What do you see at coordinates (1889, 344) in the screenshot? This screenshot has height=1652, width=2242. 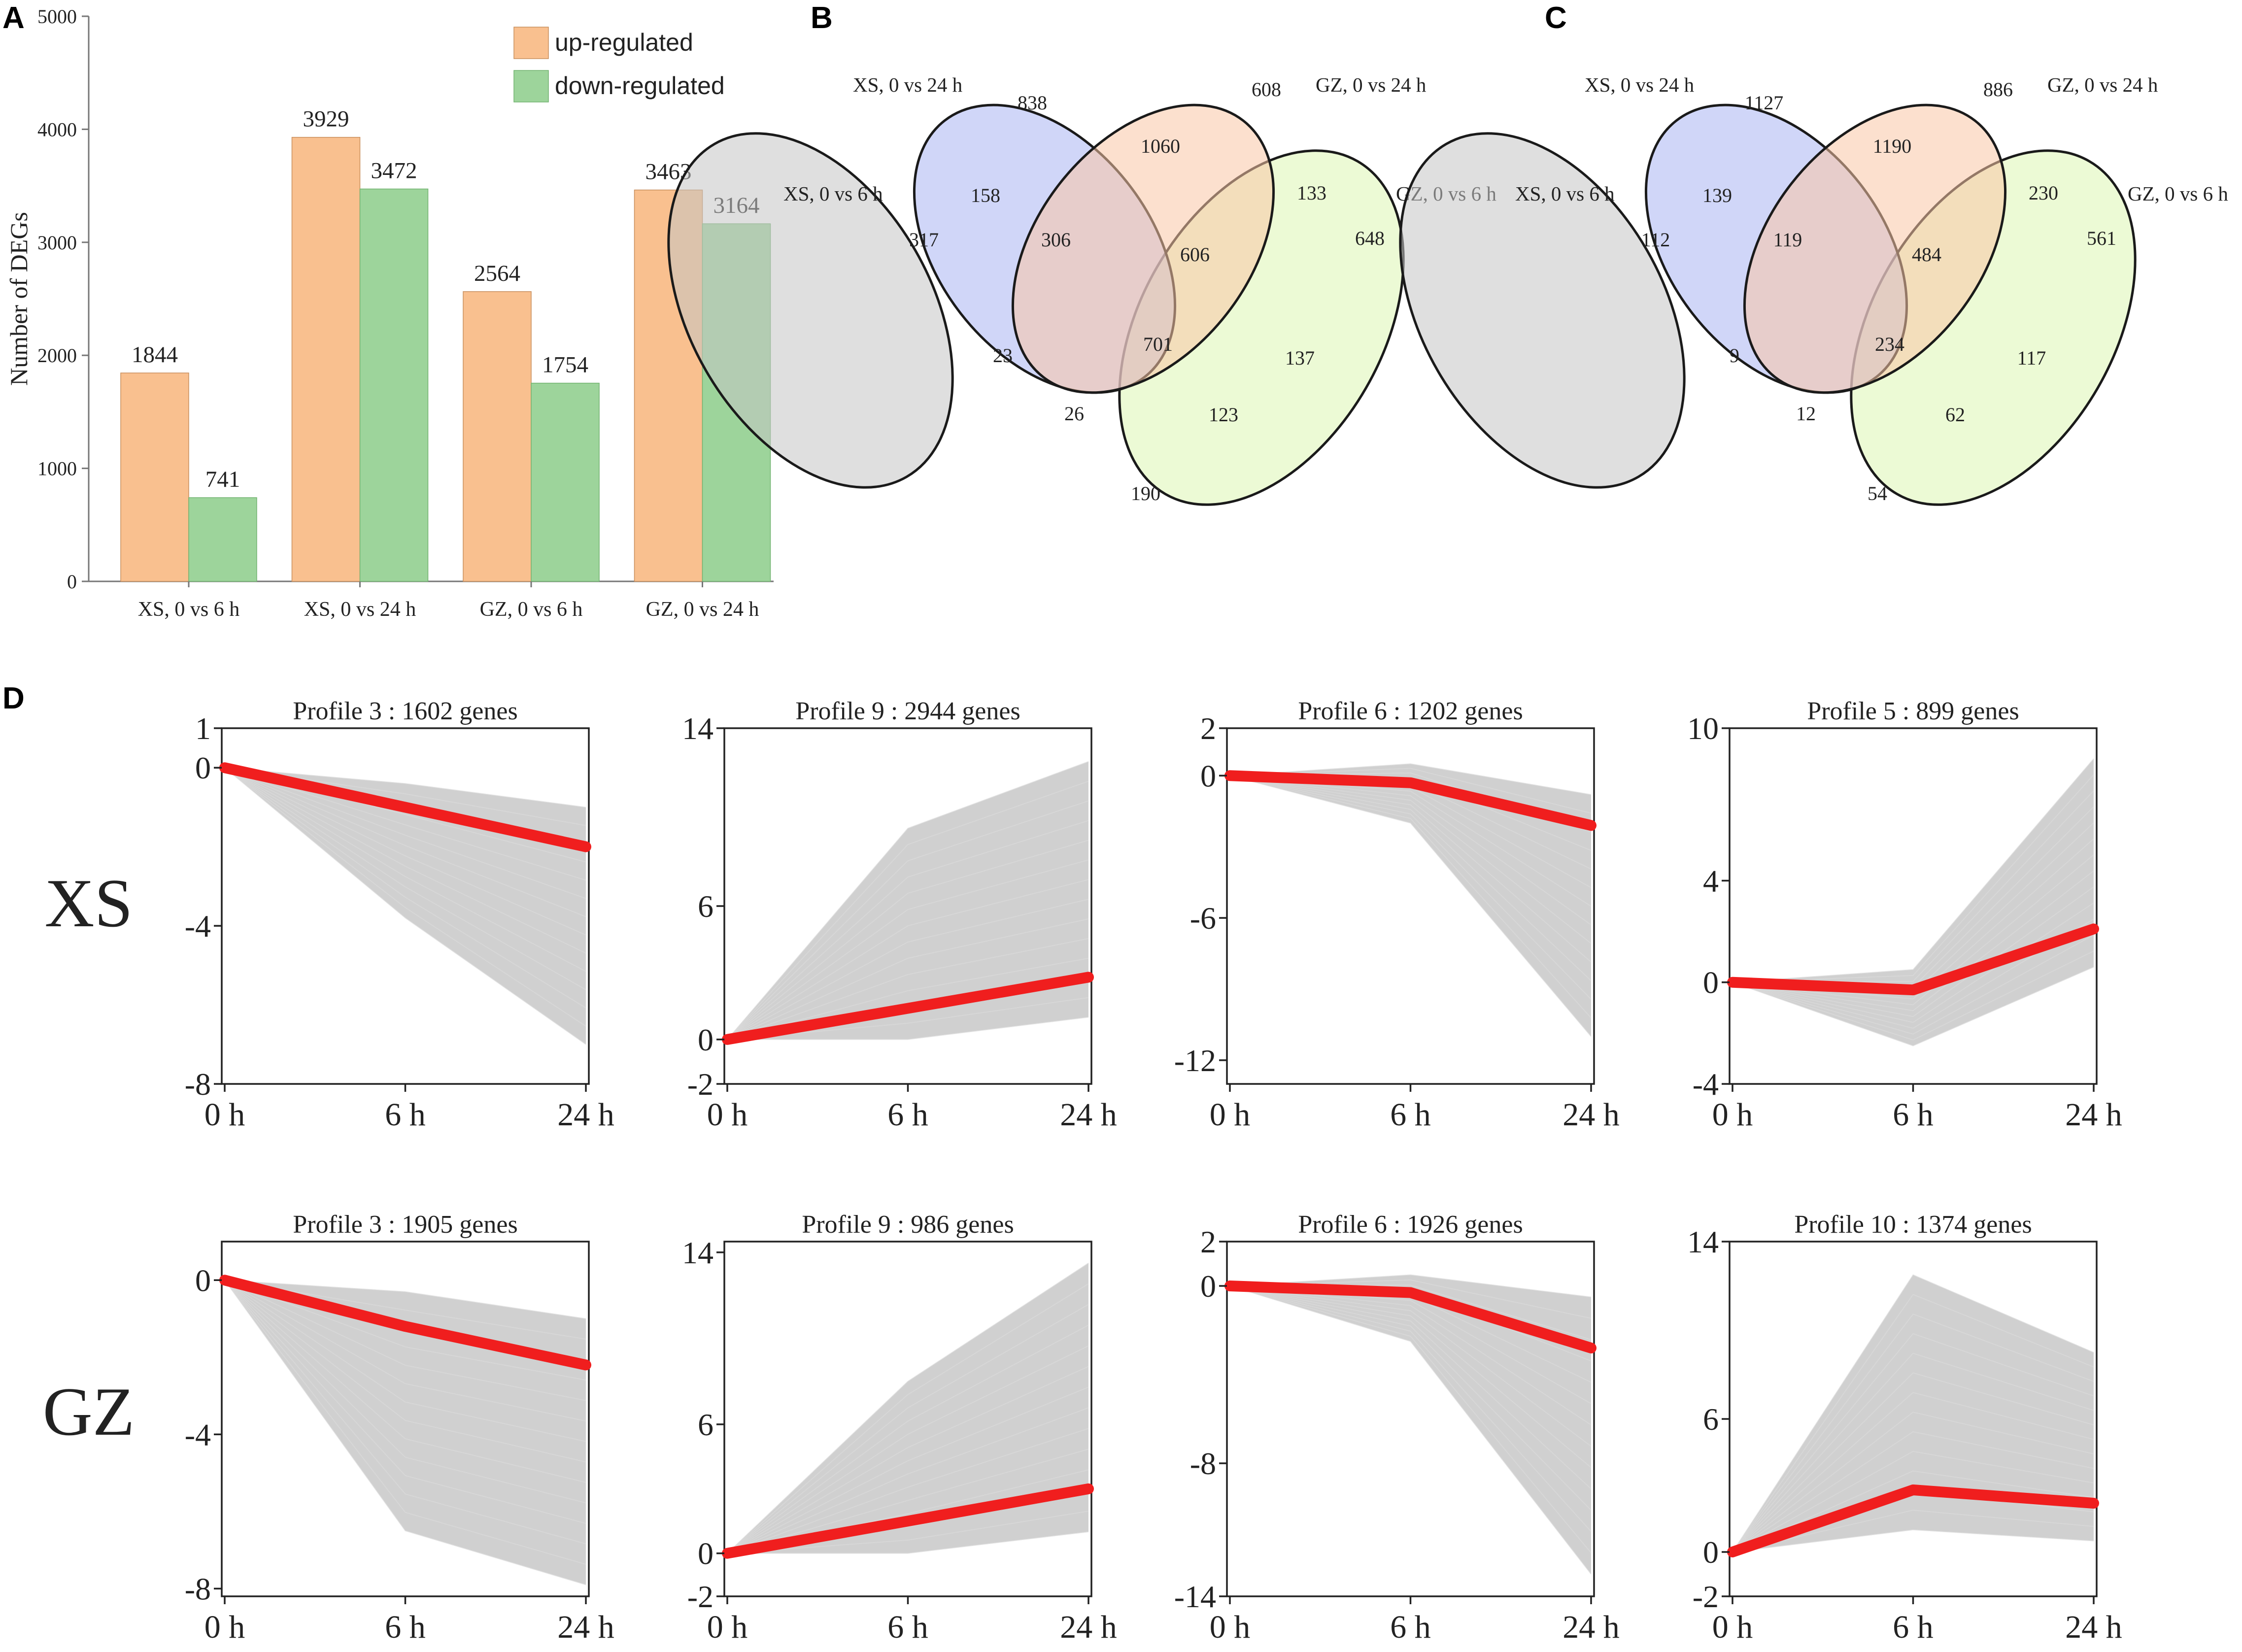 I see `venn-region-count: 234` at bounding box center [1889, 344].